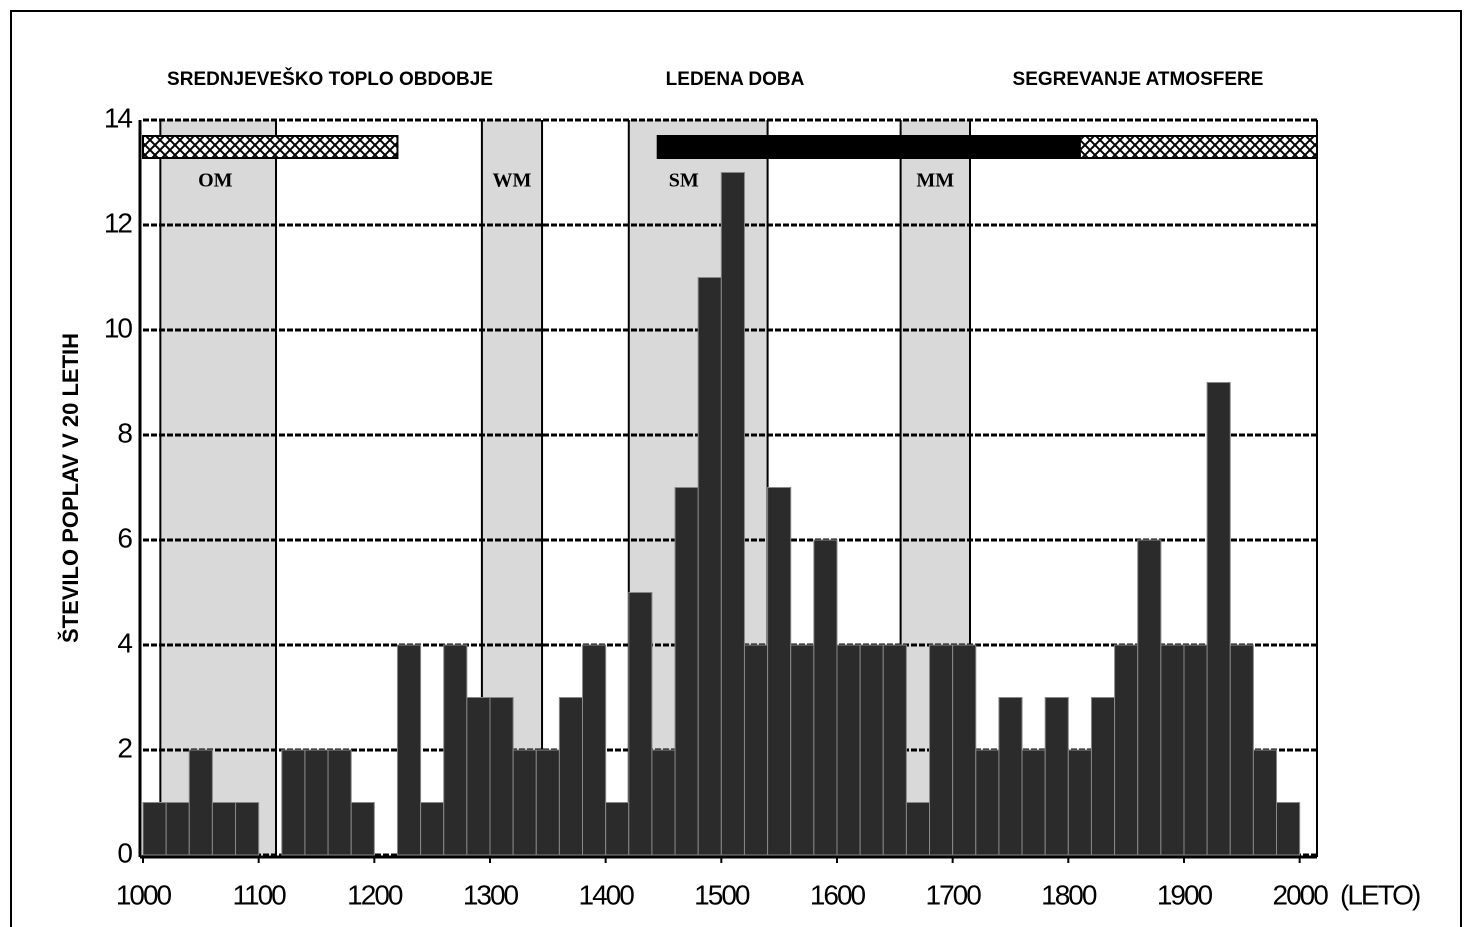  Describe the element at coordinates (722, 894) in the screenshot. I see `x-tick-label: 1500` at that location.